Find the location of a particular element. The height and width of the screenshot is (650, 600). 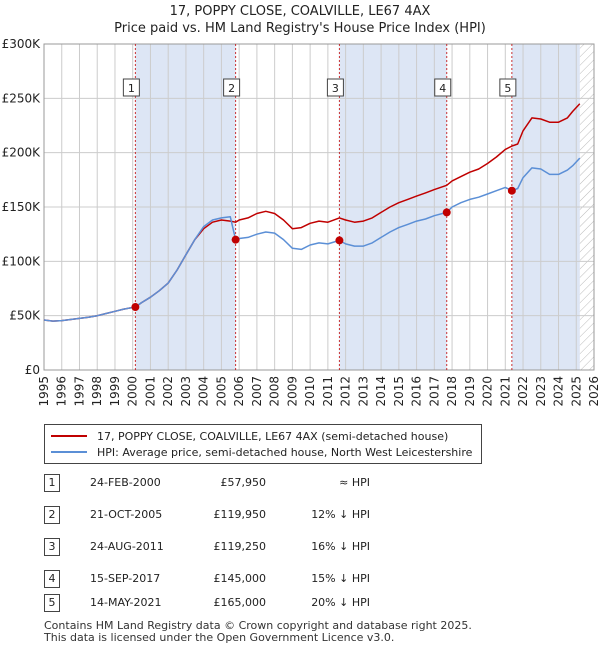

x-tick-label: 2024 is located at coordinates (559, 391).